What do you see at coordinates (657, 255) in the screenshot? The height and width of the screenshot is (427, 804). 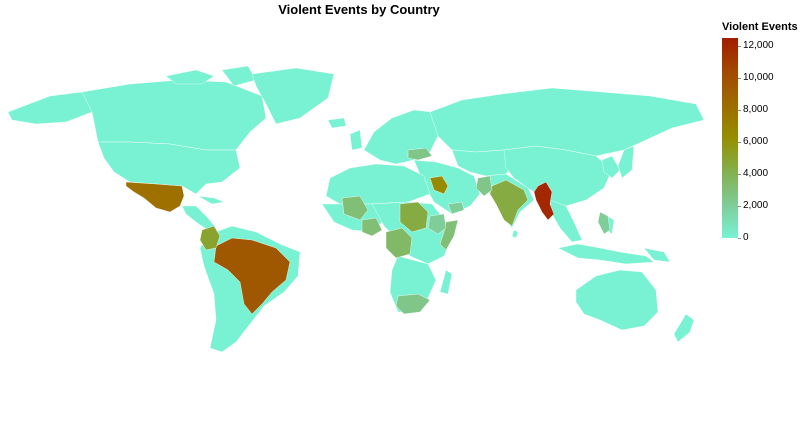 I see `region-png` at bounding box center [657, 255].